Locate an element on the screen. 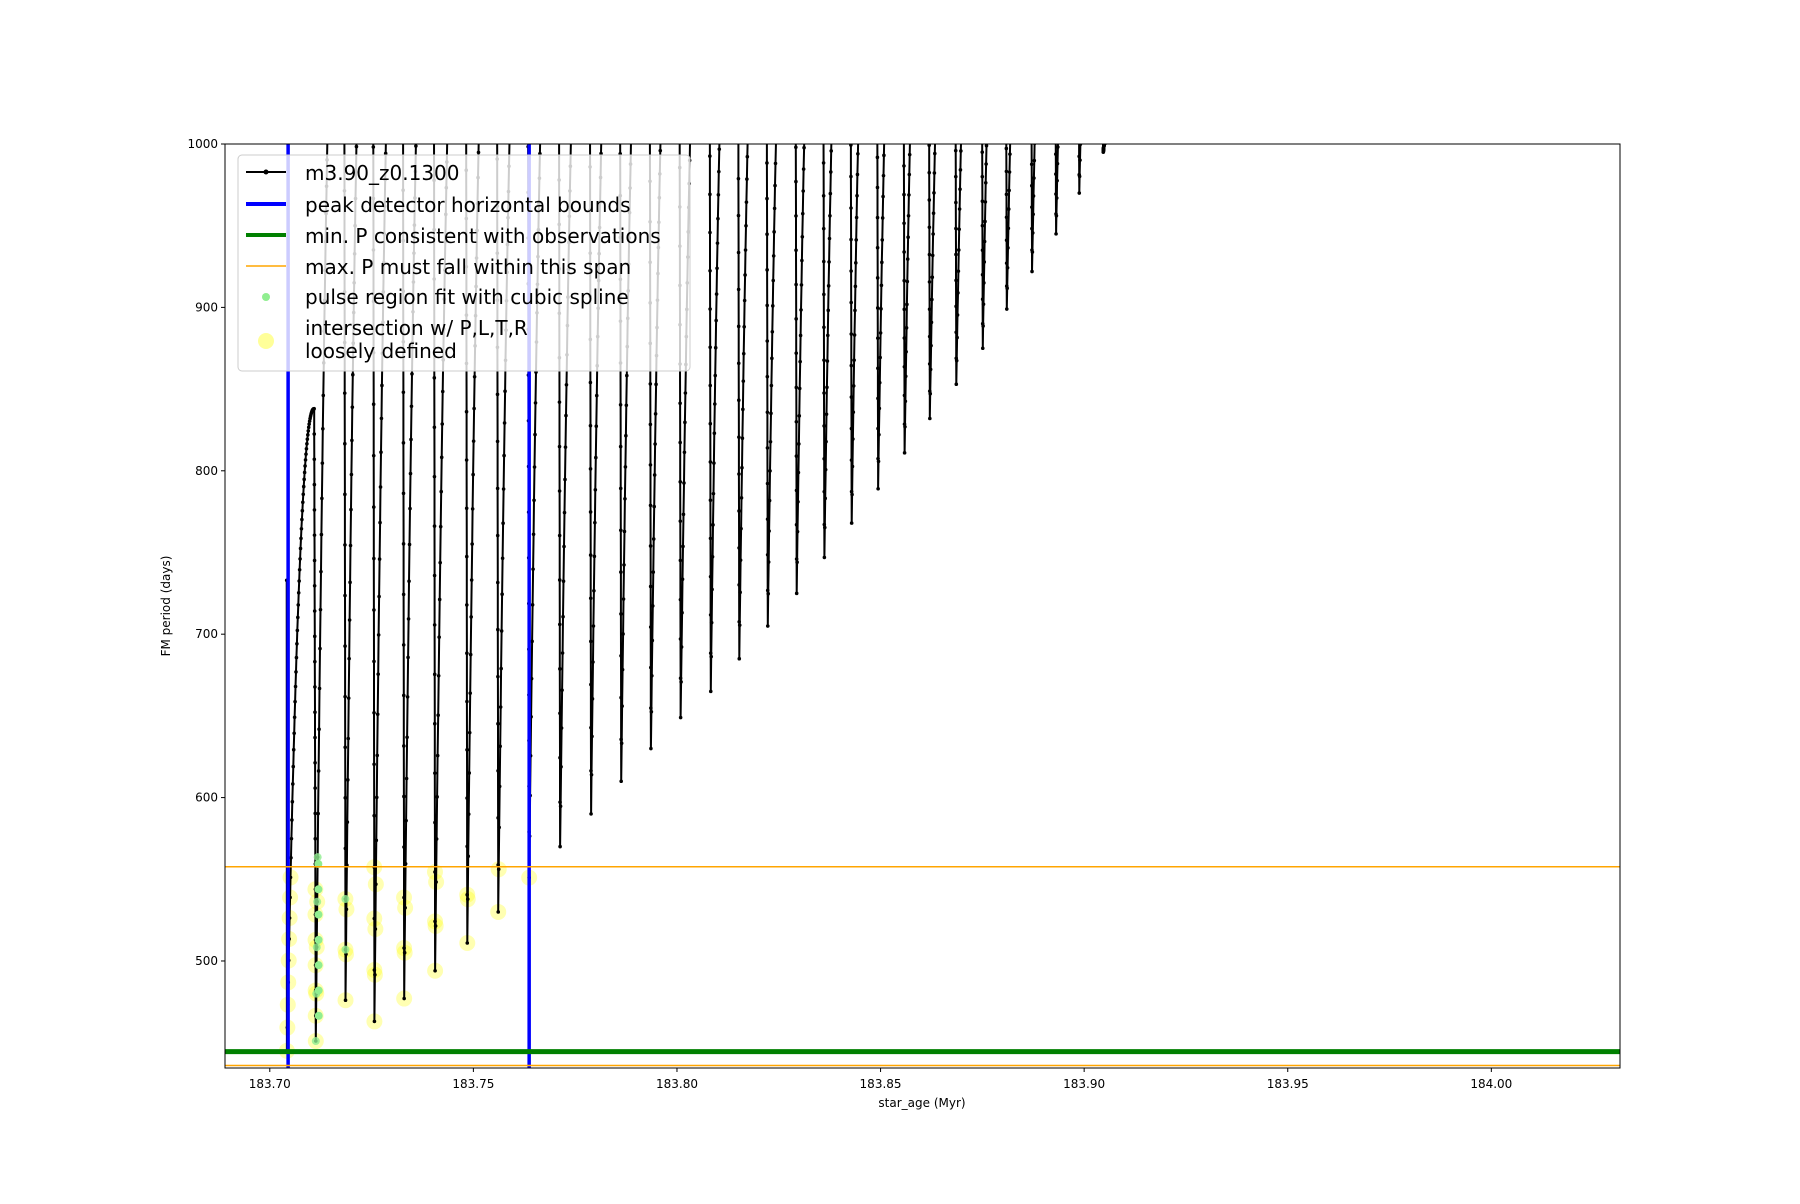  spline-fit-marker is located at coordinates (318, 857).